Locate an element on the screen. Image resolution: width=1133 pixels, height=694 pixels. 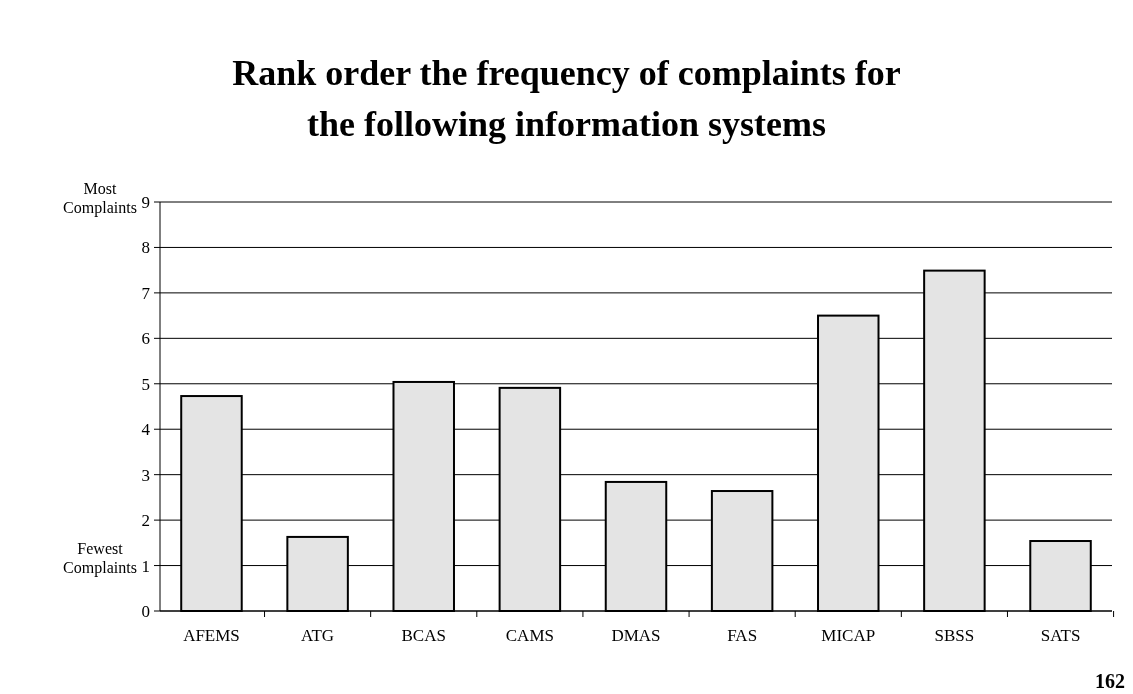
y-tick-label: 4 is located at coordinates (146, 430).